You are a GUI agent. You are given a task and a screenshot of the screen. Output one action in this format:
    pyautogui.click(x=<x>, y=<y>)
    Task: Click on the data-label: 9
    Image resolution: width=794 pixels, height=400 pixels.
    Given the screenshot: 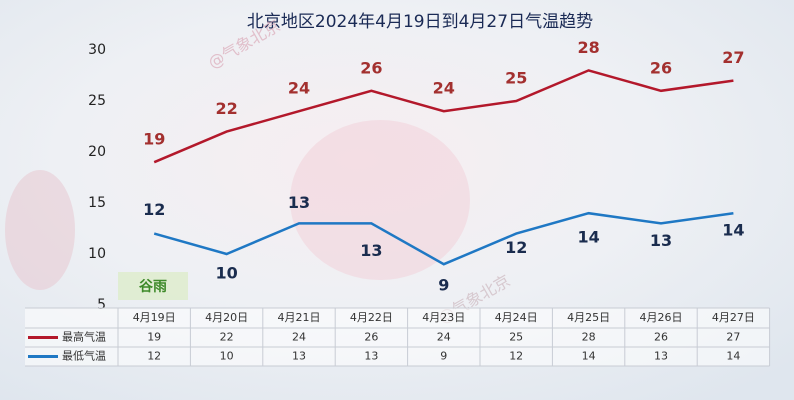 What is the action you would take?
    pyautogui.click(x=443, y=285)
    